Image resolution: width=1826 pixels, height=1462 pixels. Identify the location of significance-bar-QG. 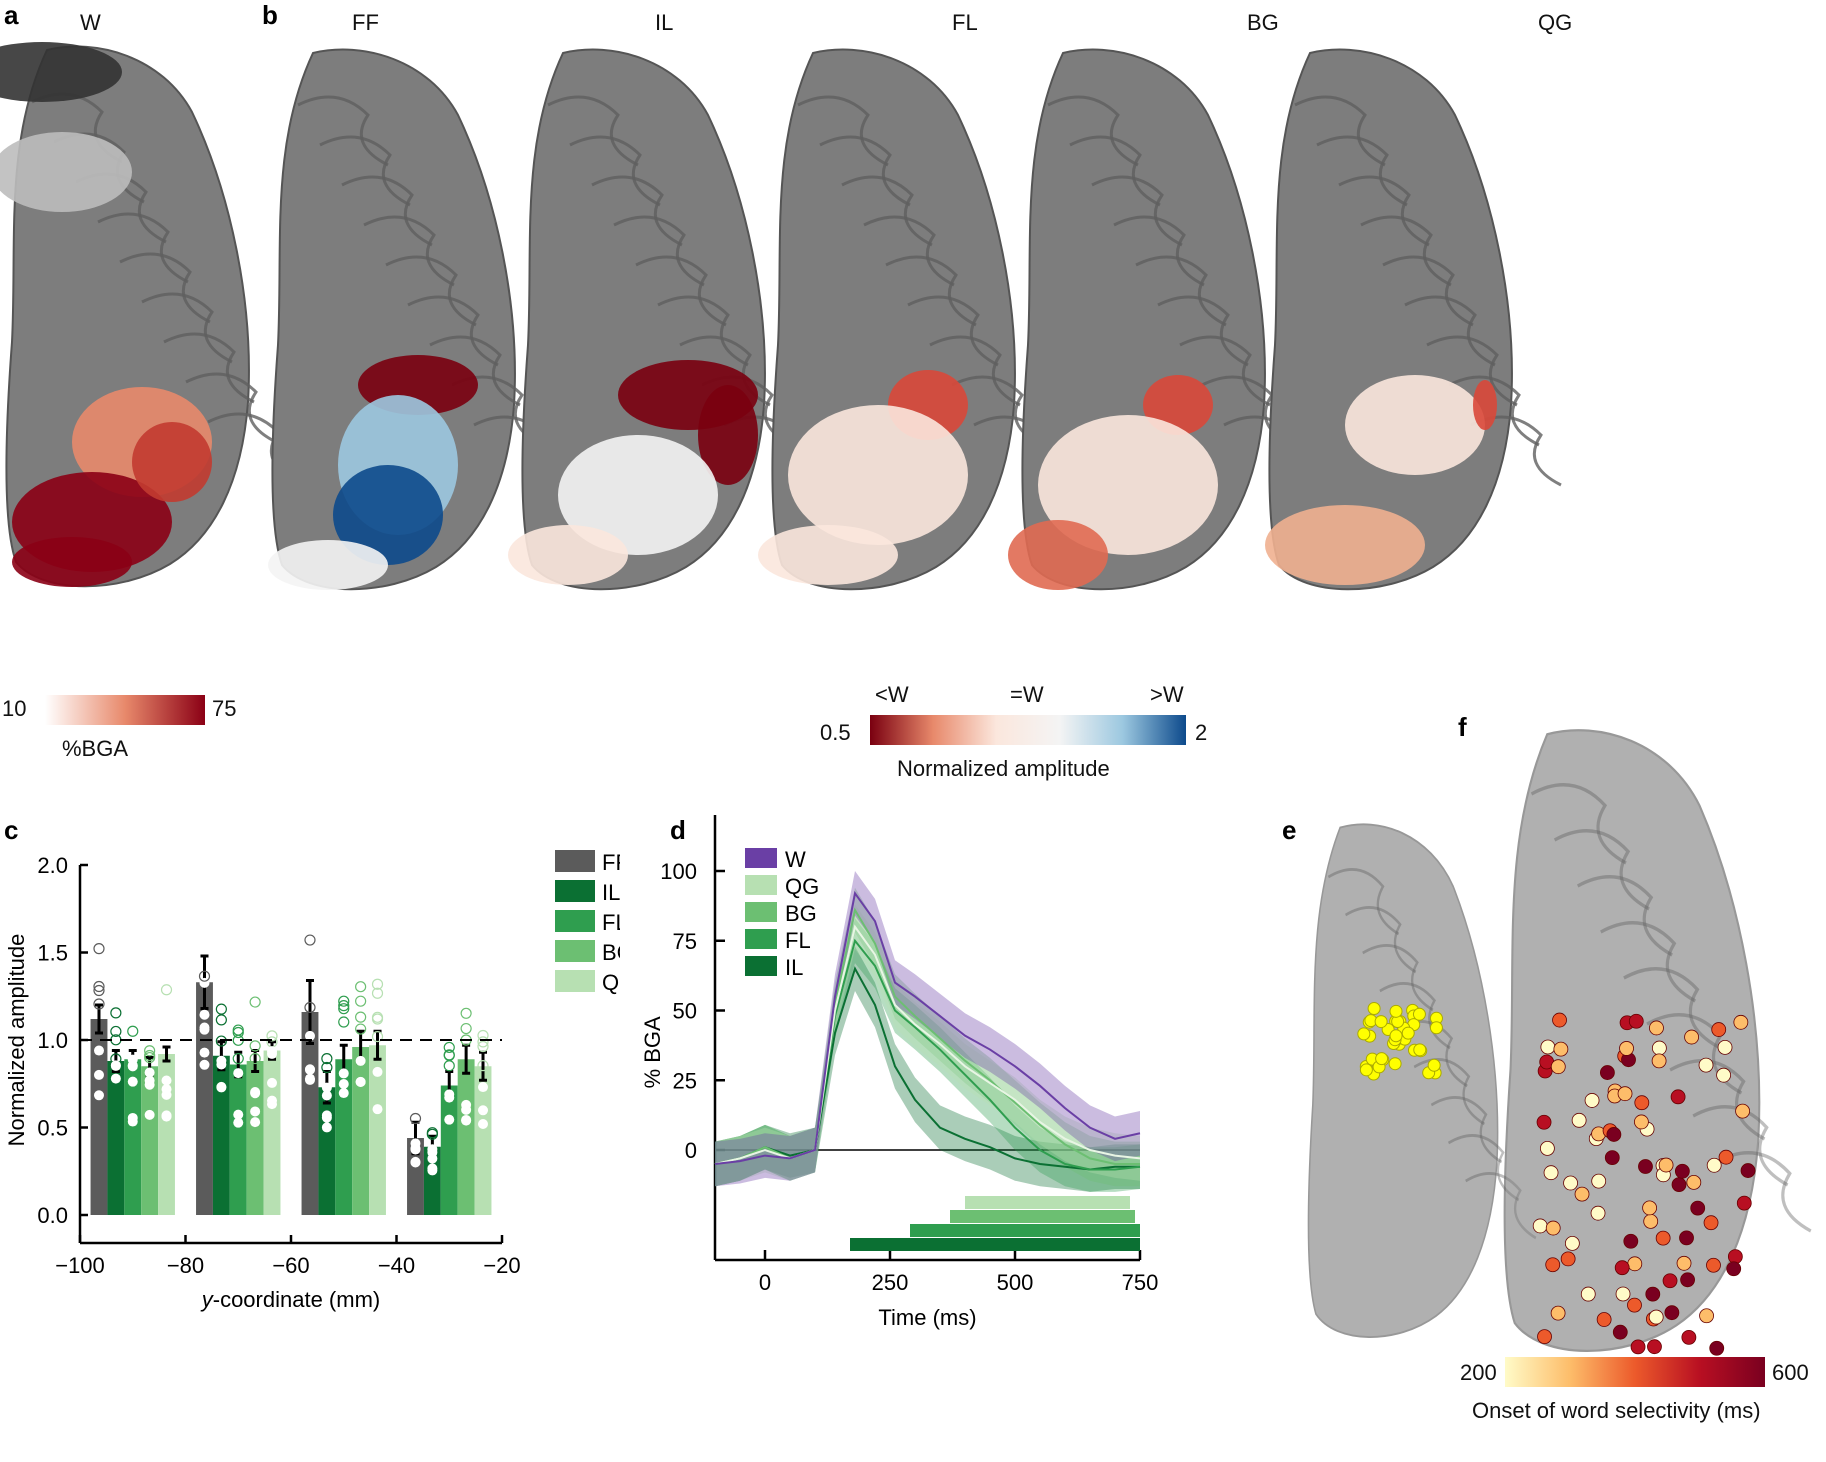
(1047, 1202).